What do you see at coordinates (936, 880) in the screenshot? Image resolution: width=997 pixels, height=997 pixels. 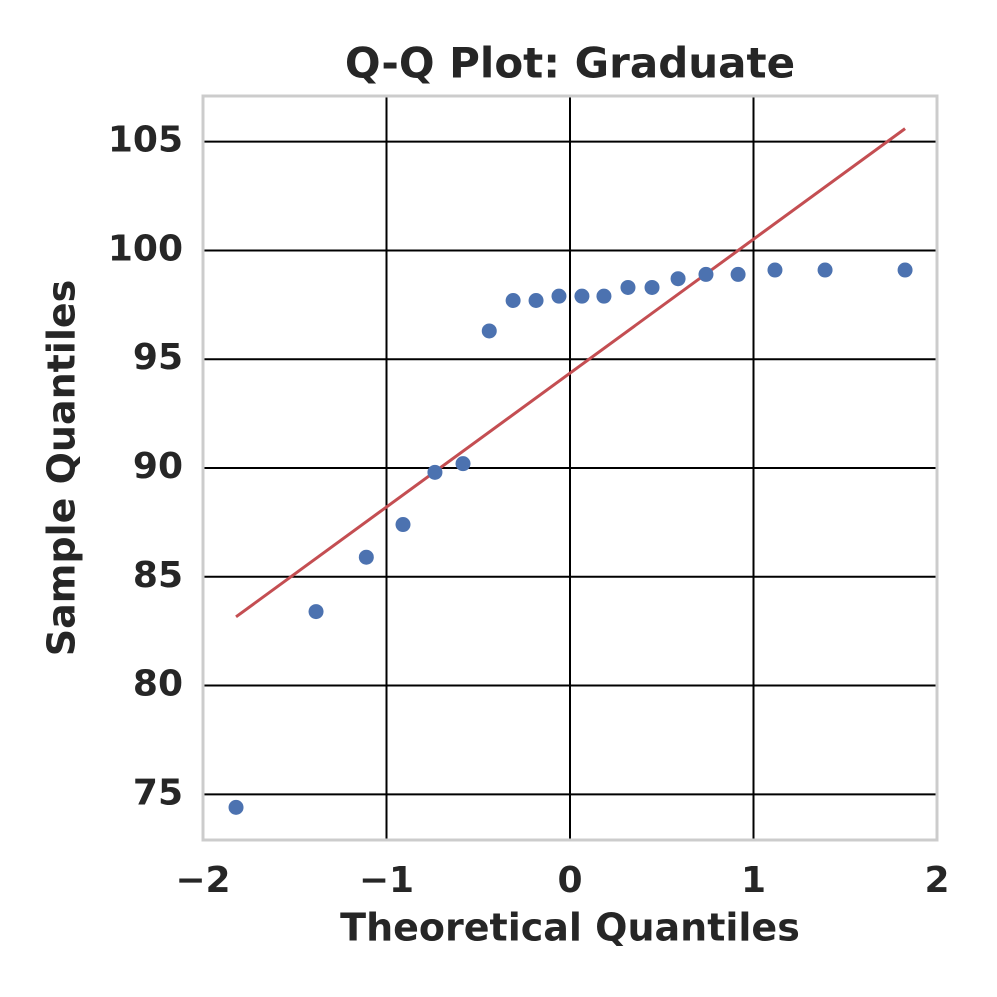 I see `x-tick-label: 2` at bounding box center [936, 880].